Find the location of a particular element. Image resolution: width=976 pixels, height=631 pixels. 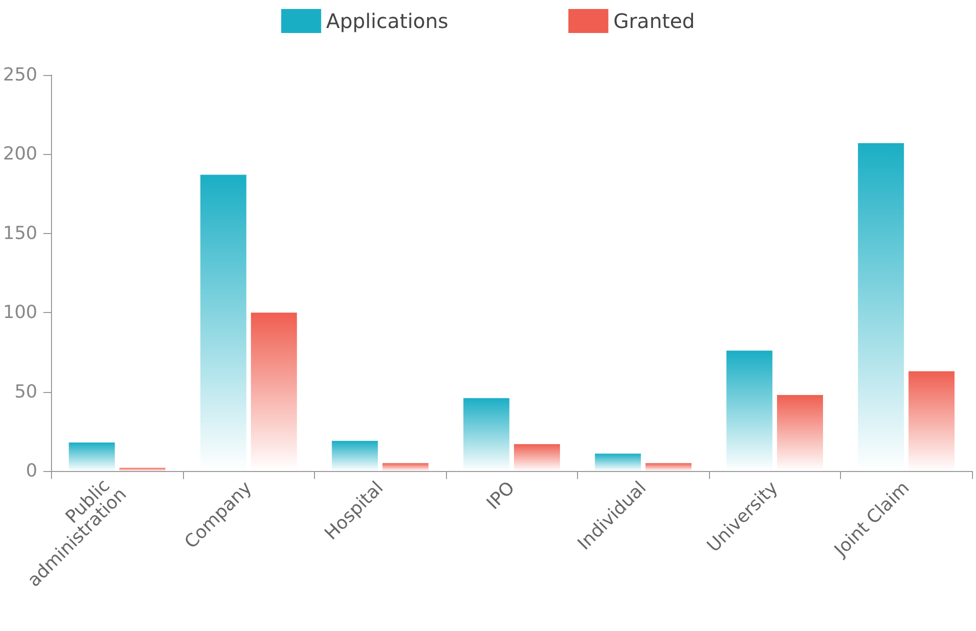

legend-label: Granted is located at coordinates (654, 21).